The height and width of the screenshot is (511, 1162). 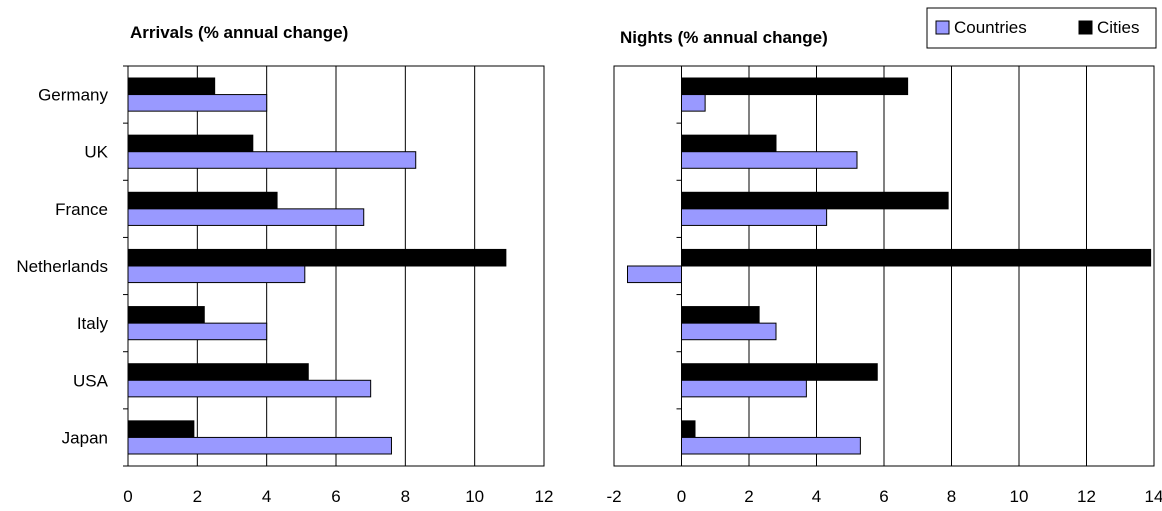 I want to click on arrivals-x-tick-label: 12, so click(x=544, y=496).